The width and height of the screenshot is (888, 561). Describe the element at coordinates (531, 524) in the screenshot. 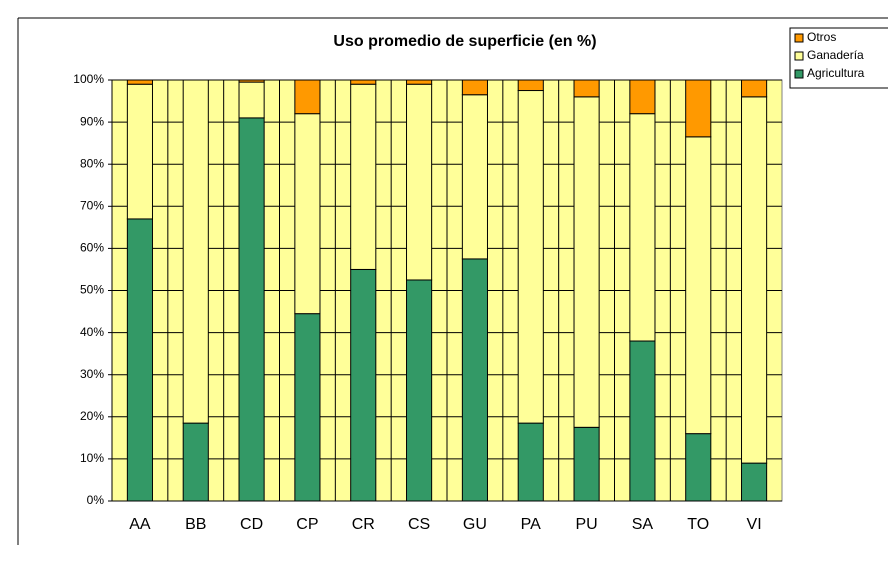

I see `x-tick-label: PA` at that location.